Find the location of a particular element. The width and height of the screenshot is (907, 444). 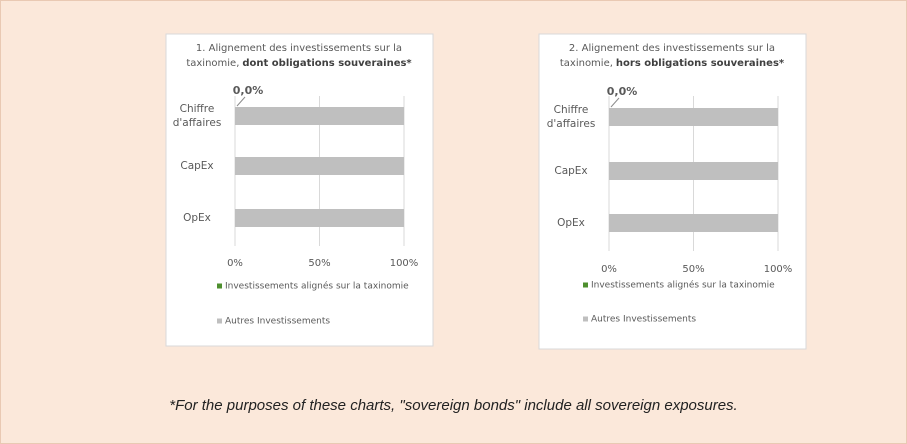

chart-title: 2. Alignement des investissements sur la is located at coordinates (672, 48).